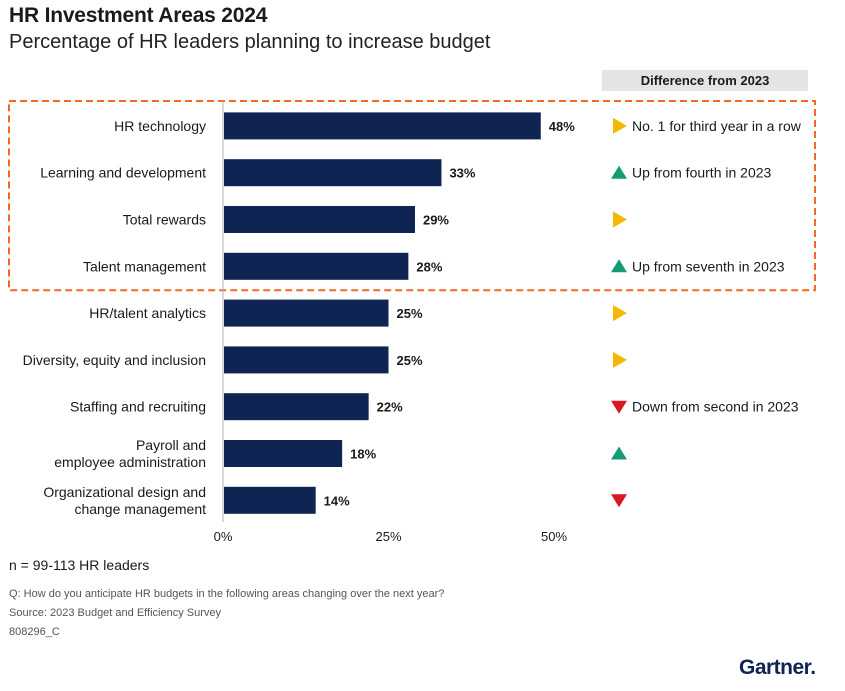 The image size is (845, 691). I want to click on value-label: 14%, so click(337, 500).